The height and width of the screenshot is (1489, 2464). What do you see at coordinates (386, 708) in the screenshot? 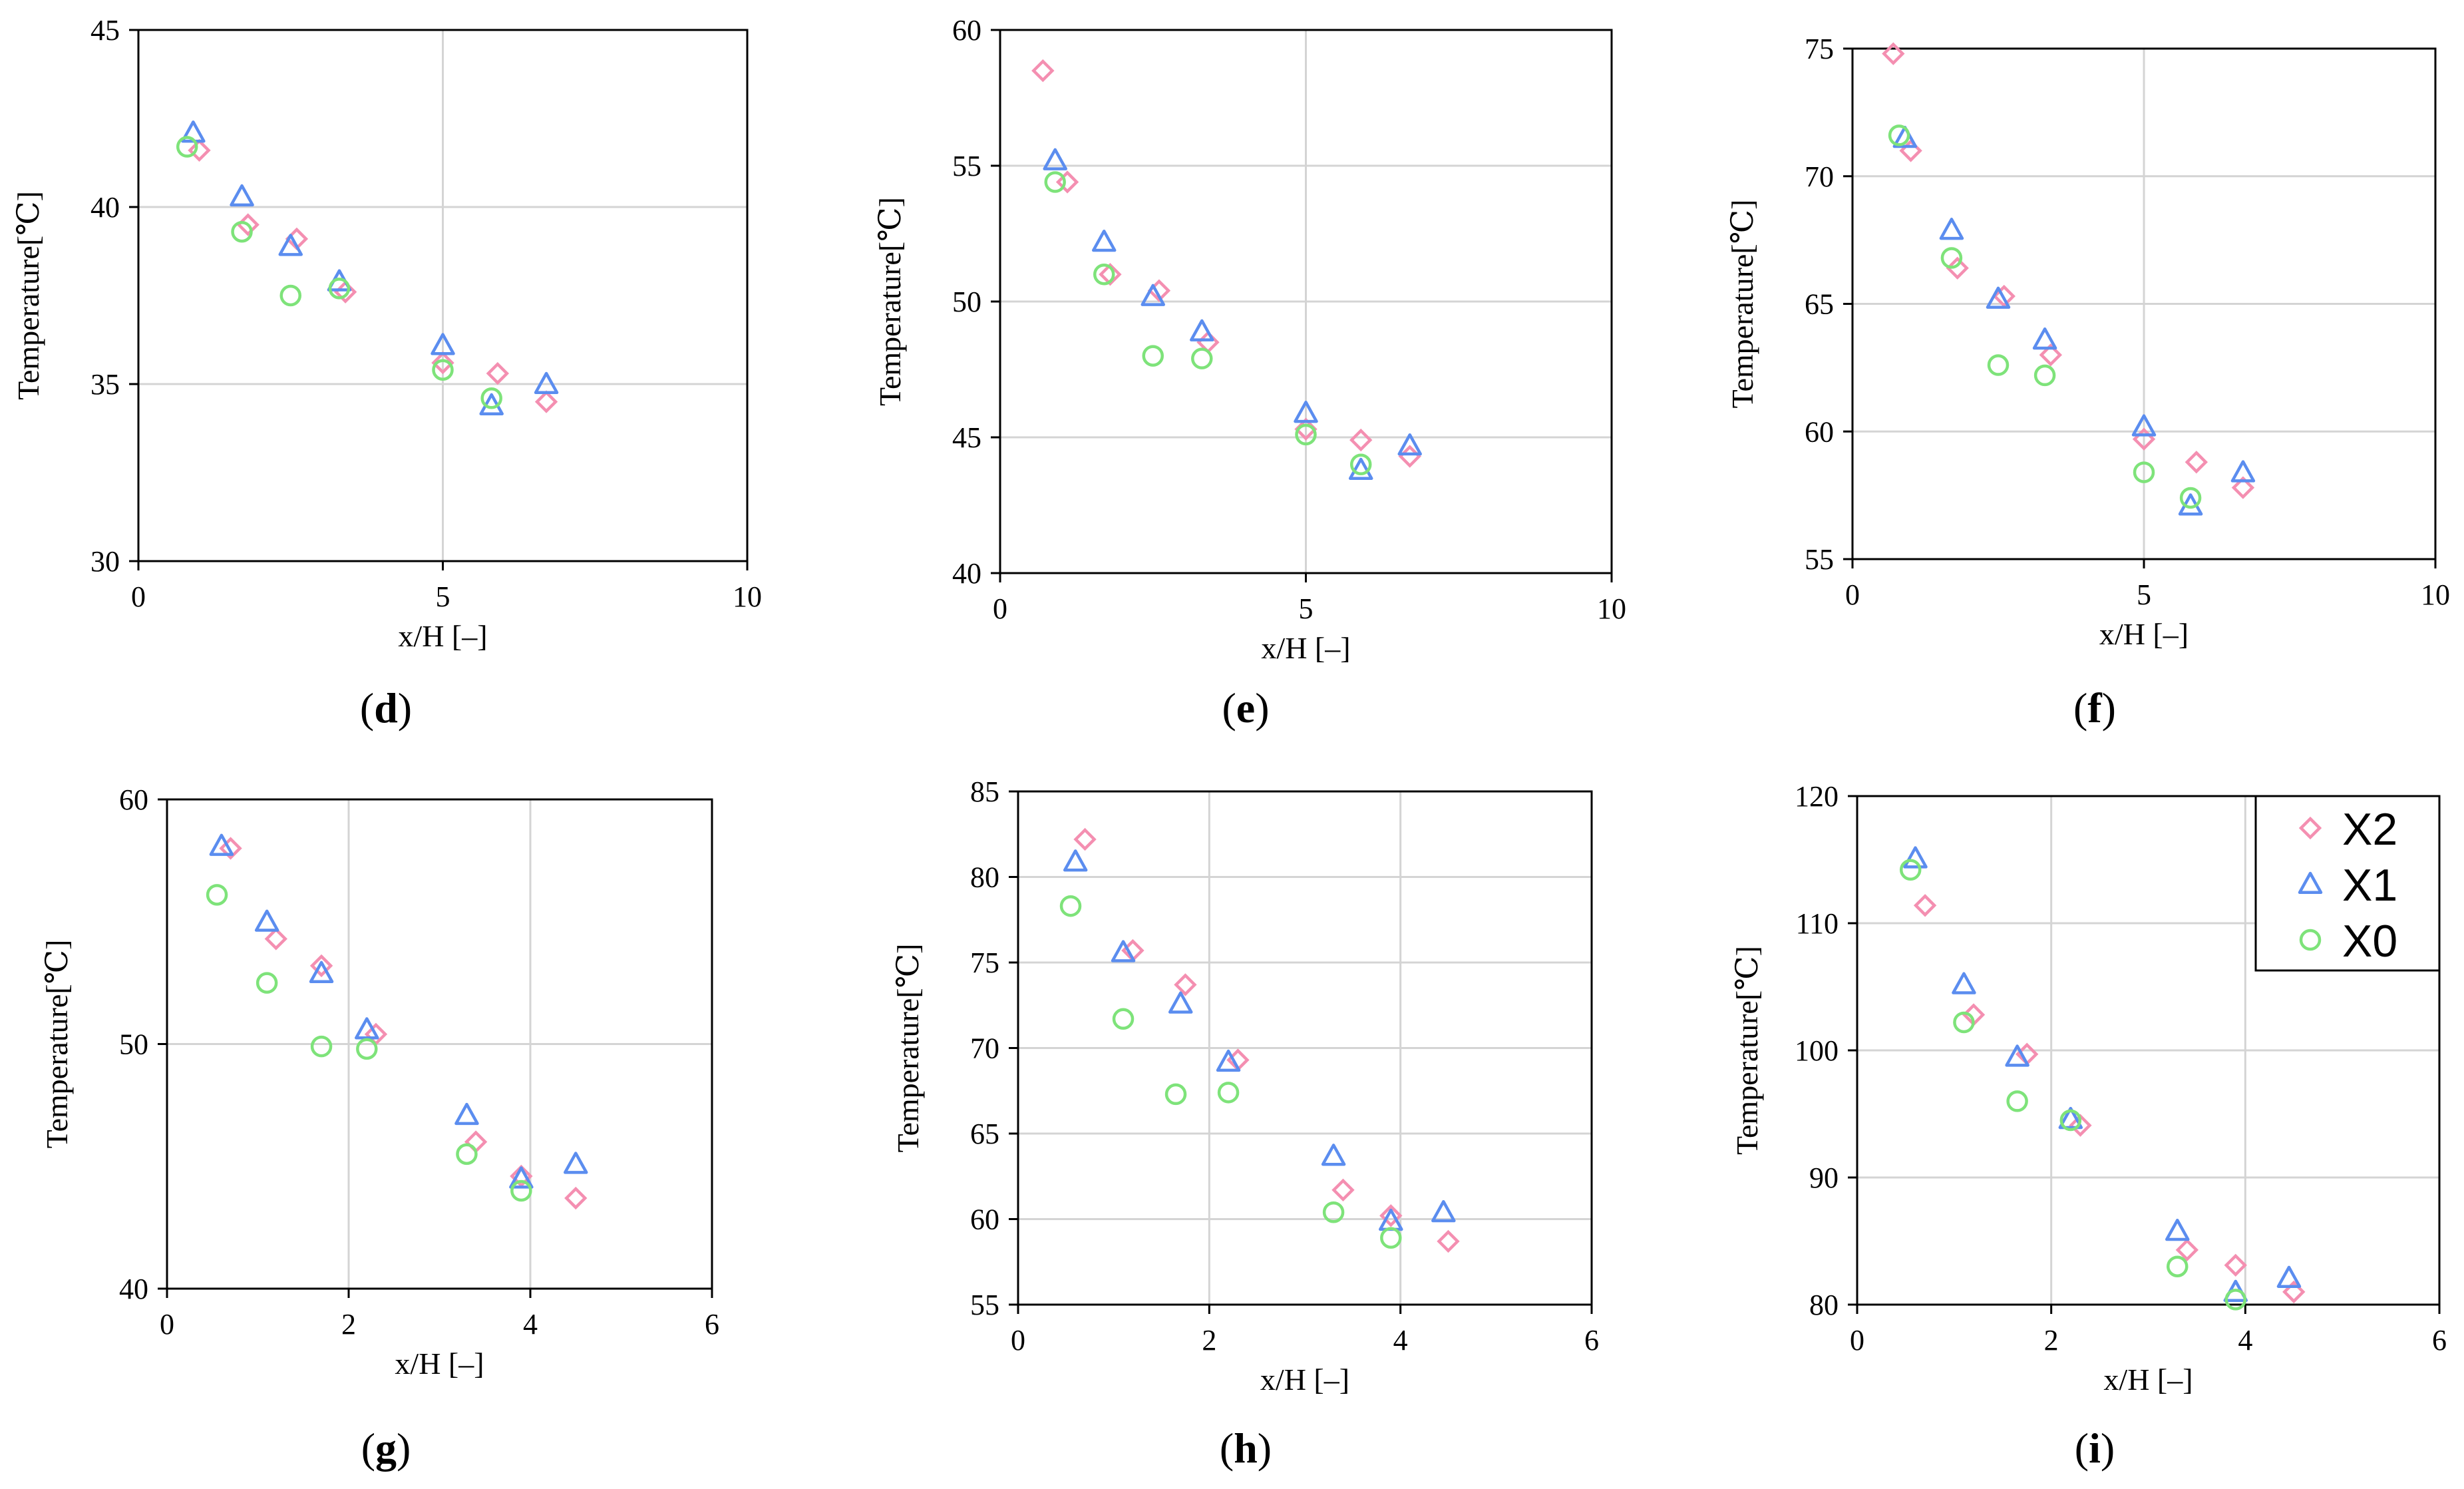
I see `panel-label: (d)` at bounding box center [386, 708].